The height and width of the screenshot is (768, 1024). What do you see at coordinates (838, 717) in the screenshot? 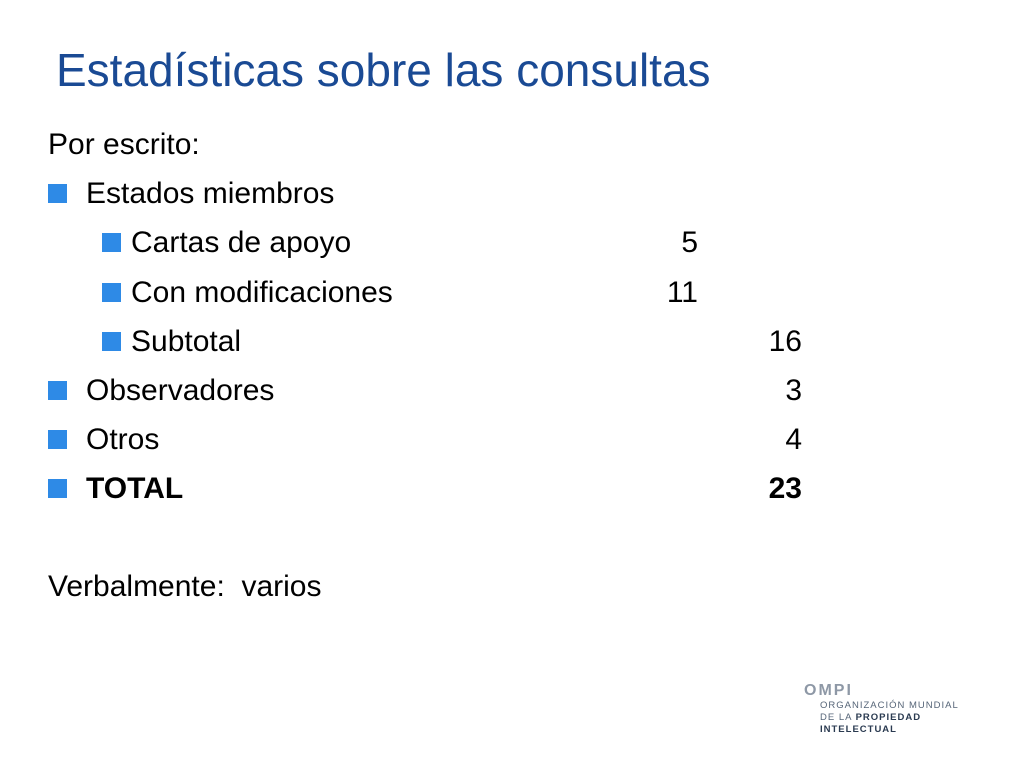
I see `logo-line-2-prefix: DE LA` at bounding box center [838, 717].